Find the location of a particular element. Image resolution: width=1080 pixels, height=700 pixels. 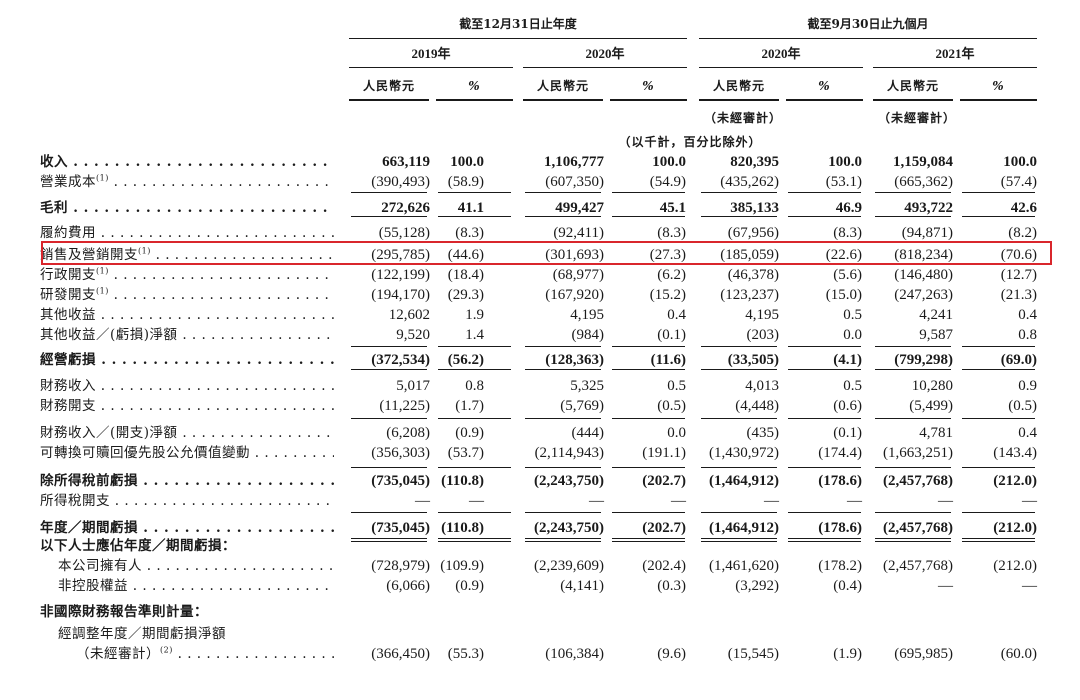

percent-cell: (53.1) is located at coordinates (843, 182).